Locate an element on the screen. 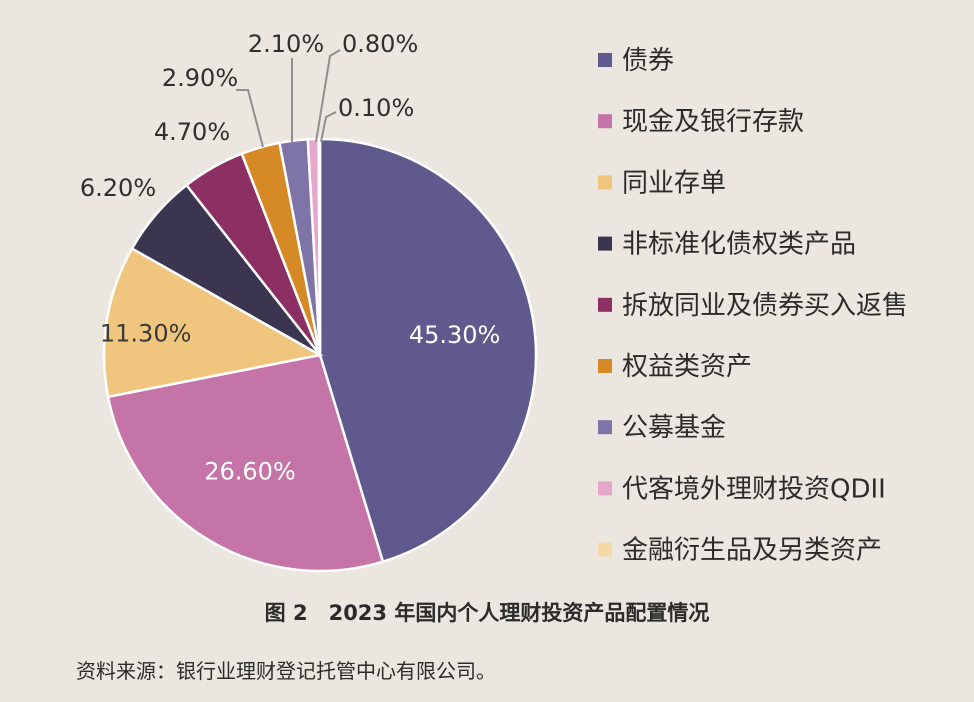 The image size is (974, 702). legend-label-9: 金融衍生品及另类资产 is located at coordinates (752, 551).